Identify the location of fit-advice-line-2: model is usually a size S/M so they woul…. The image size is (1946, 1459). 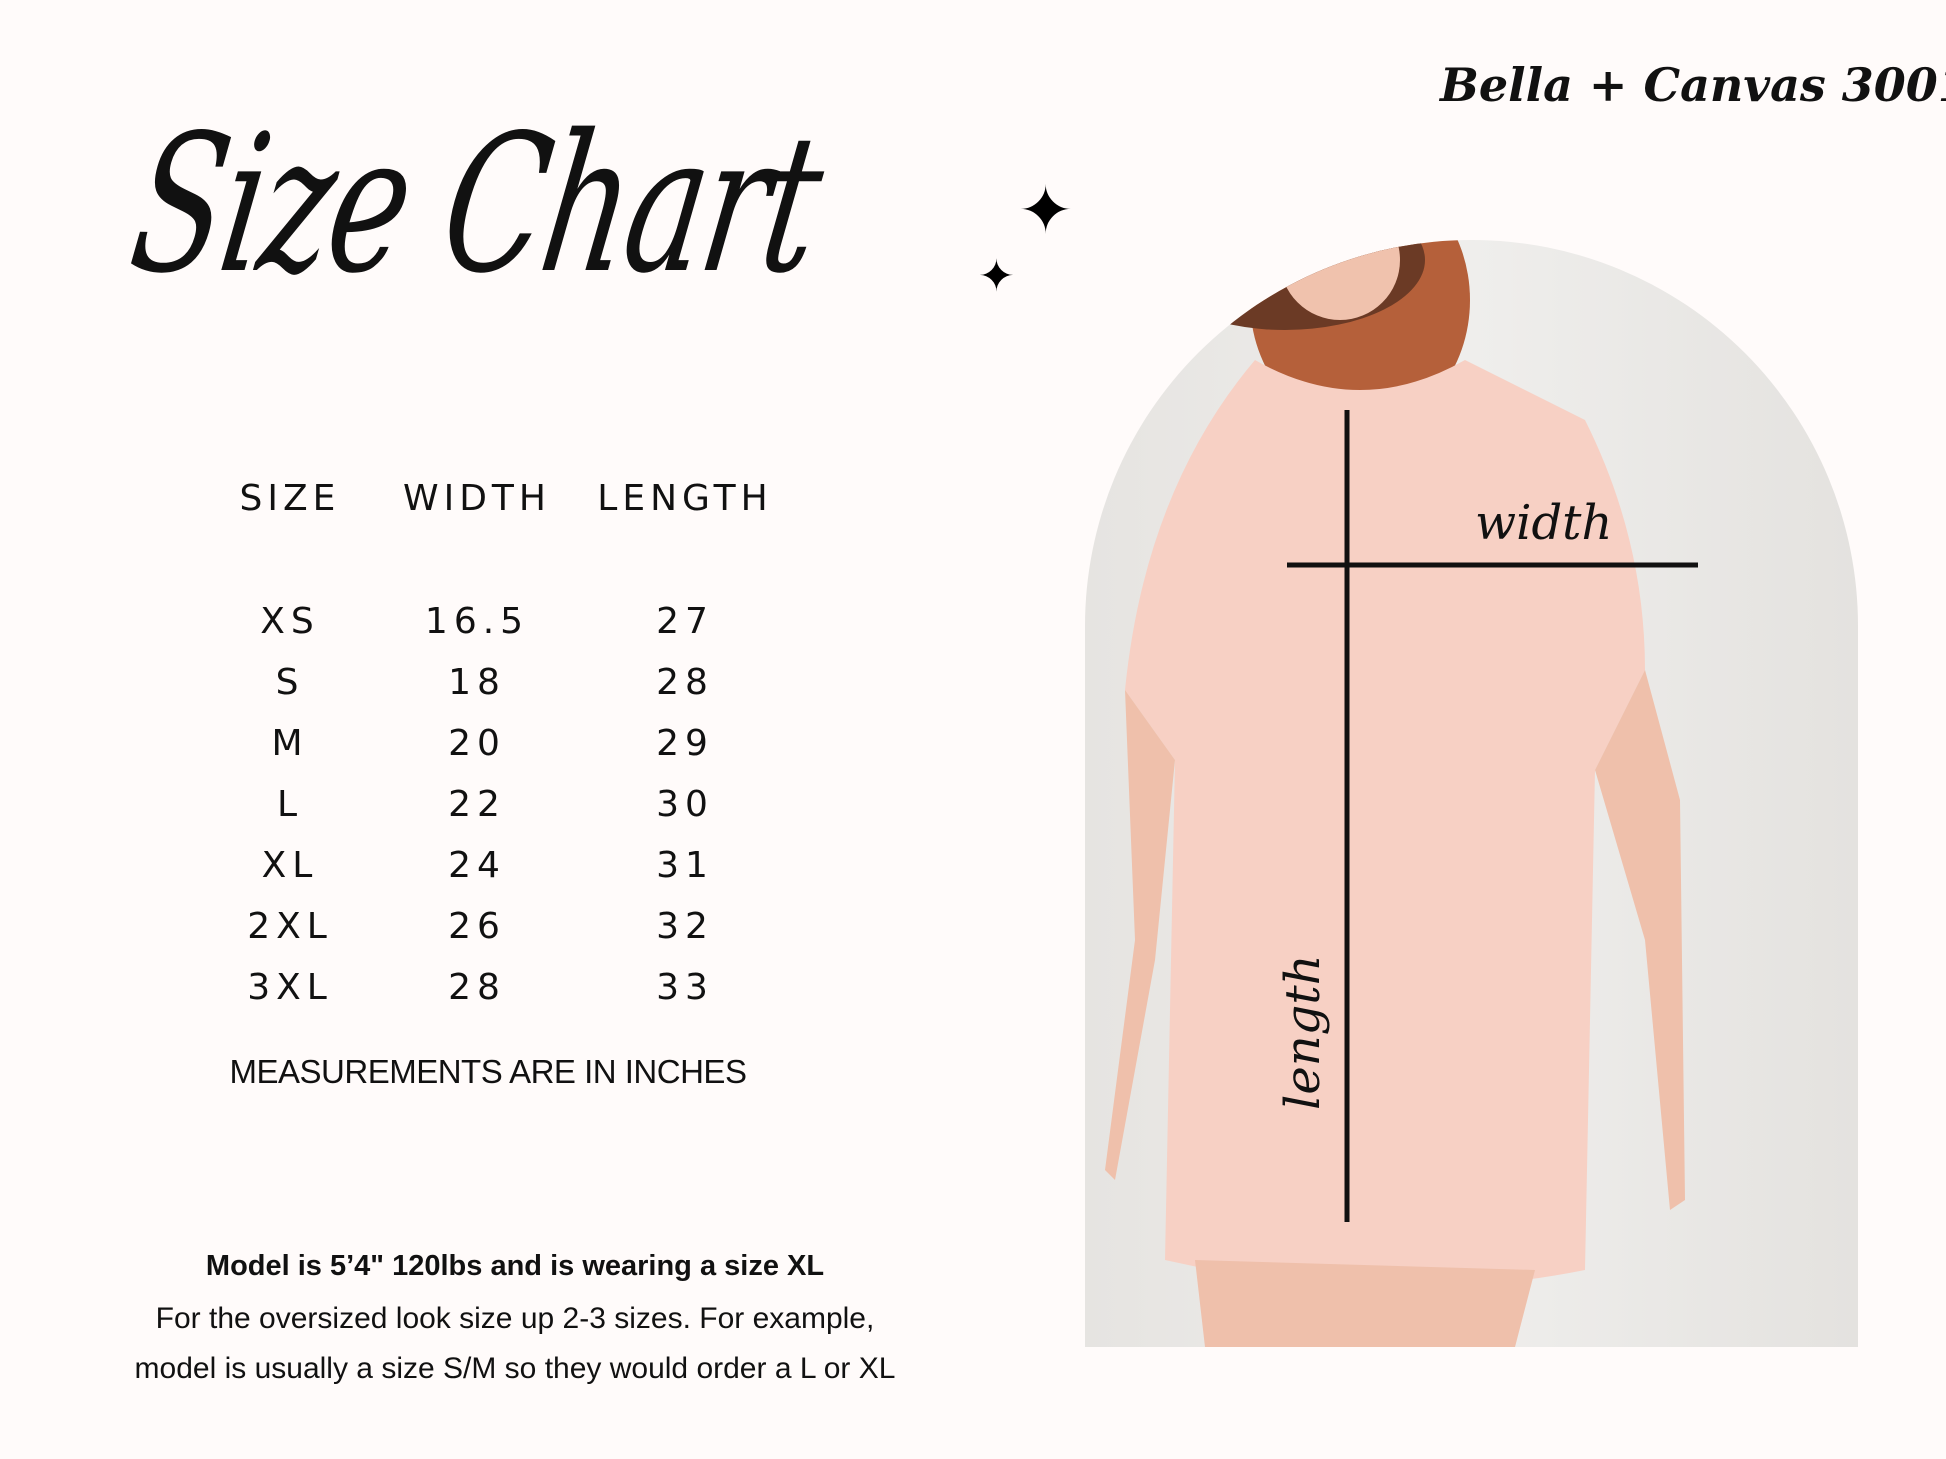
(515, 1368).